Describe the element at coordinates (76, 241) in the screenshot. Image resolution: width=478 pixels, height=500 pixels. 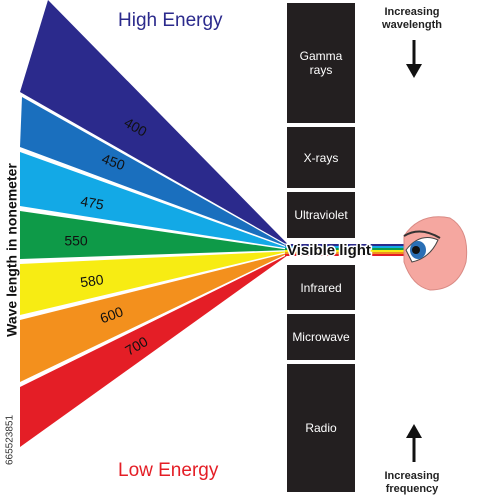
I see `wavelength-label: 550` at that location.